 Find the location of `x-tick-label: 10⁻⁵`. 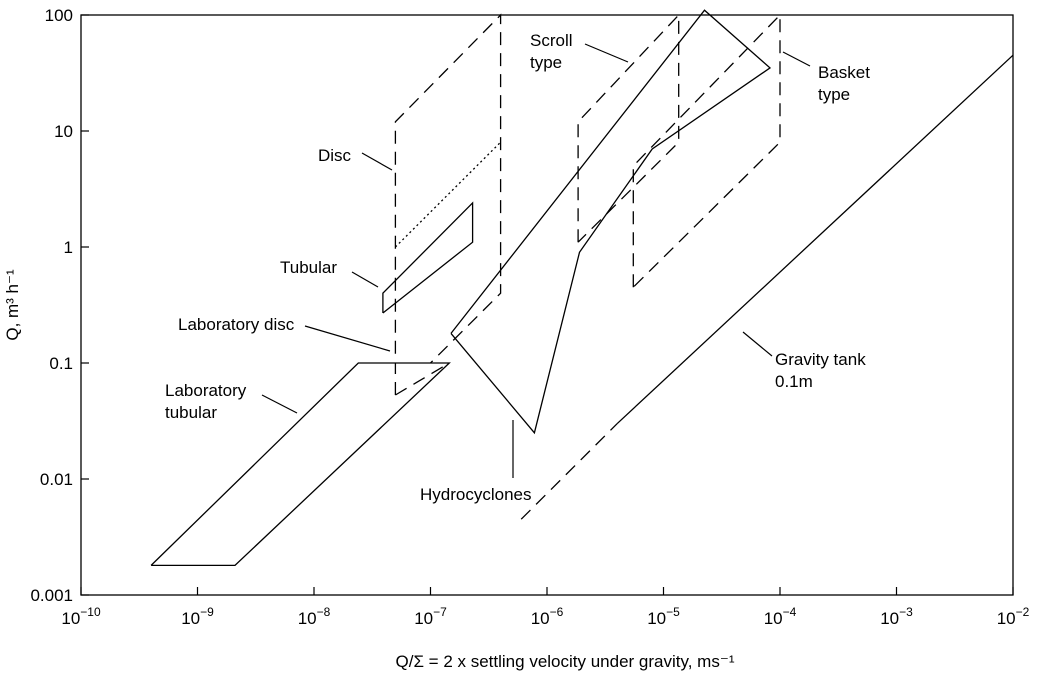

x-tick-label: 10⁻⁵ is located at coordinates (663, 616).